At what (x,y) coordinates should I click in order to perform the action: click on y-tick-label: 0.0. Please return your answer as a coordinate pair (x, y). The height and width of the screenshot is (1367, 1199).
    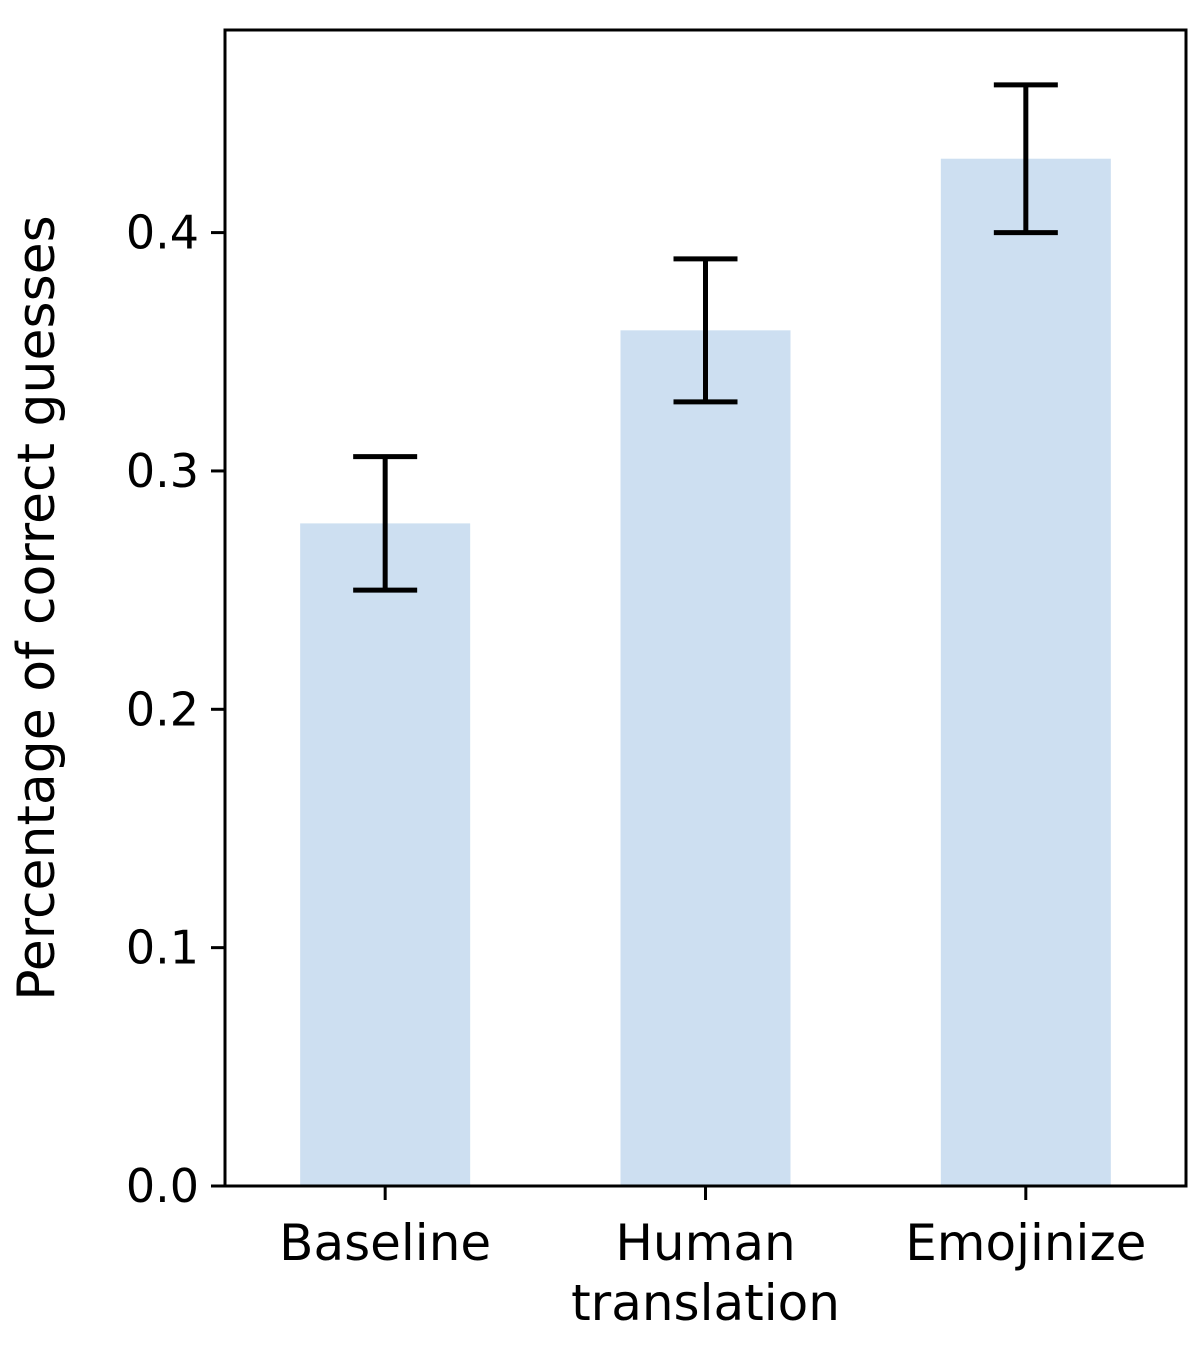
    Looking at the image, I should click on (162, 1186).